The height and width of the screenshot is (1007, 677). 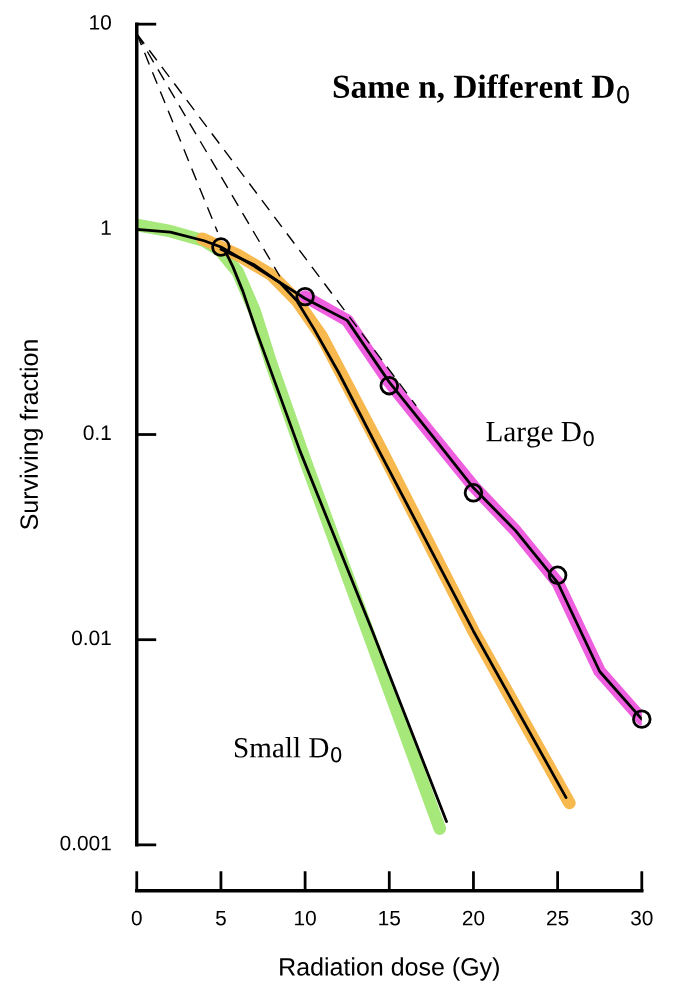 I want to click on y-tick-label: 0.01, so click(x=91, y=638).